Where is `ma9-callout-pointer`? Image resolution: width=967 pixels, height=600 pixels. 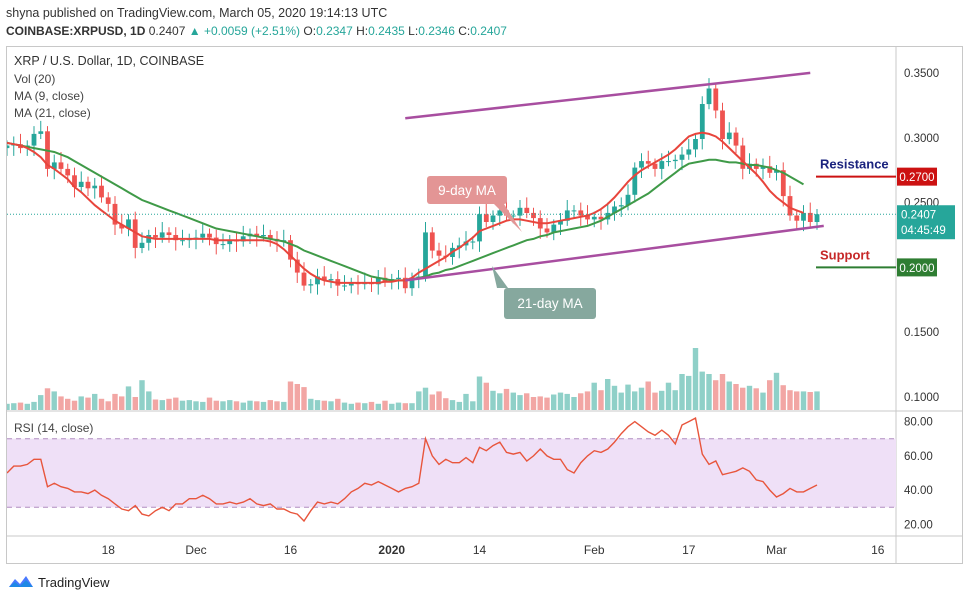
ma9-callout-pointer is located at coordinates (508, 218).